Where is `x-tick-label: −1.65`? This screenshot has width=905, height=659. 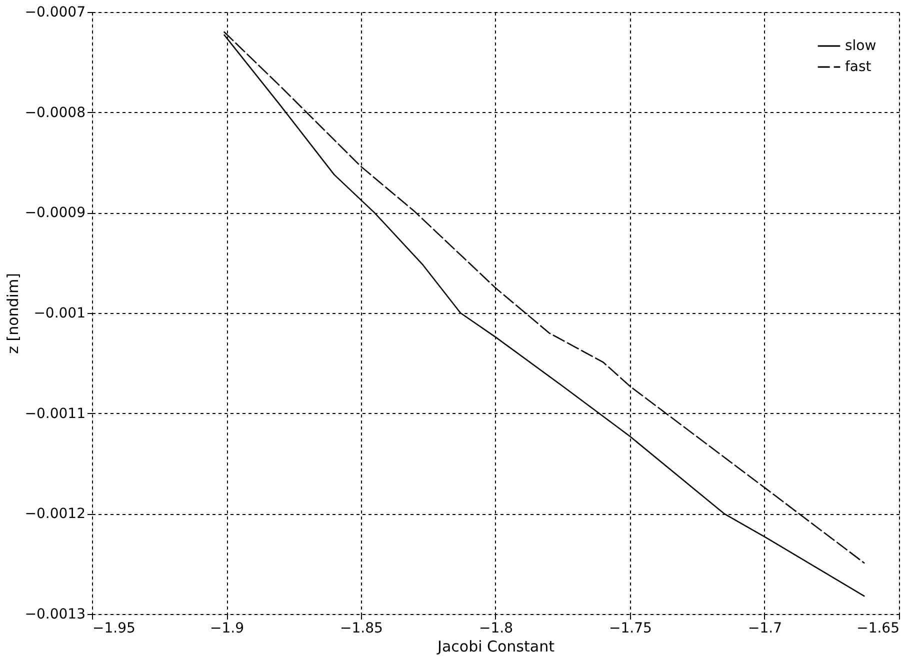
x-tick-label: −1.65 is located at coordinates (878, 628).